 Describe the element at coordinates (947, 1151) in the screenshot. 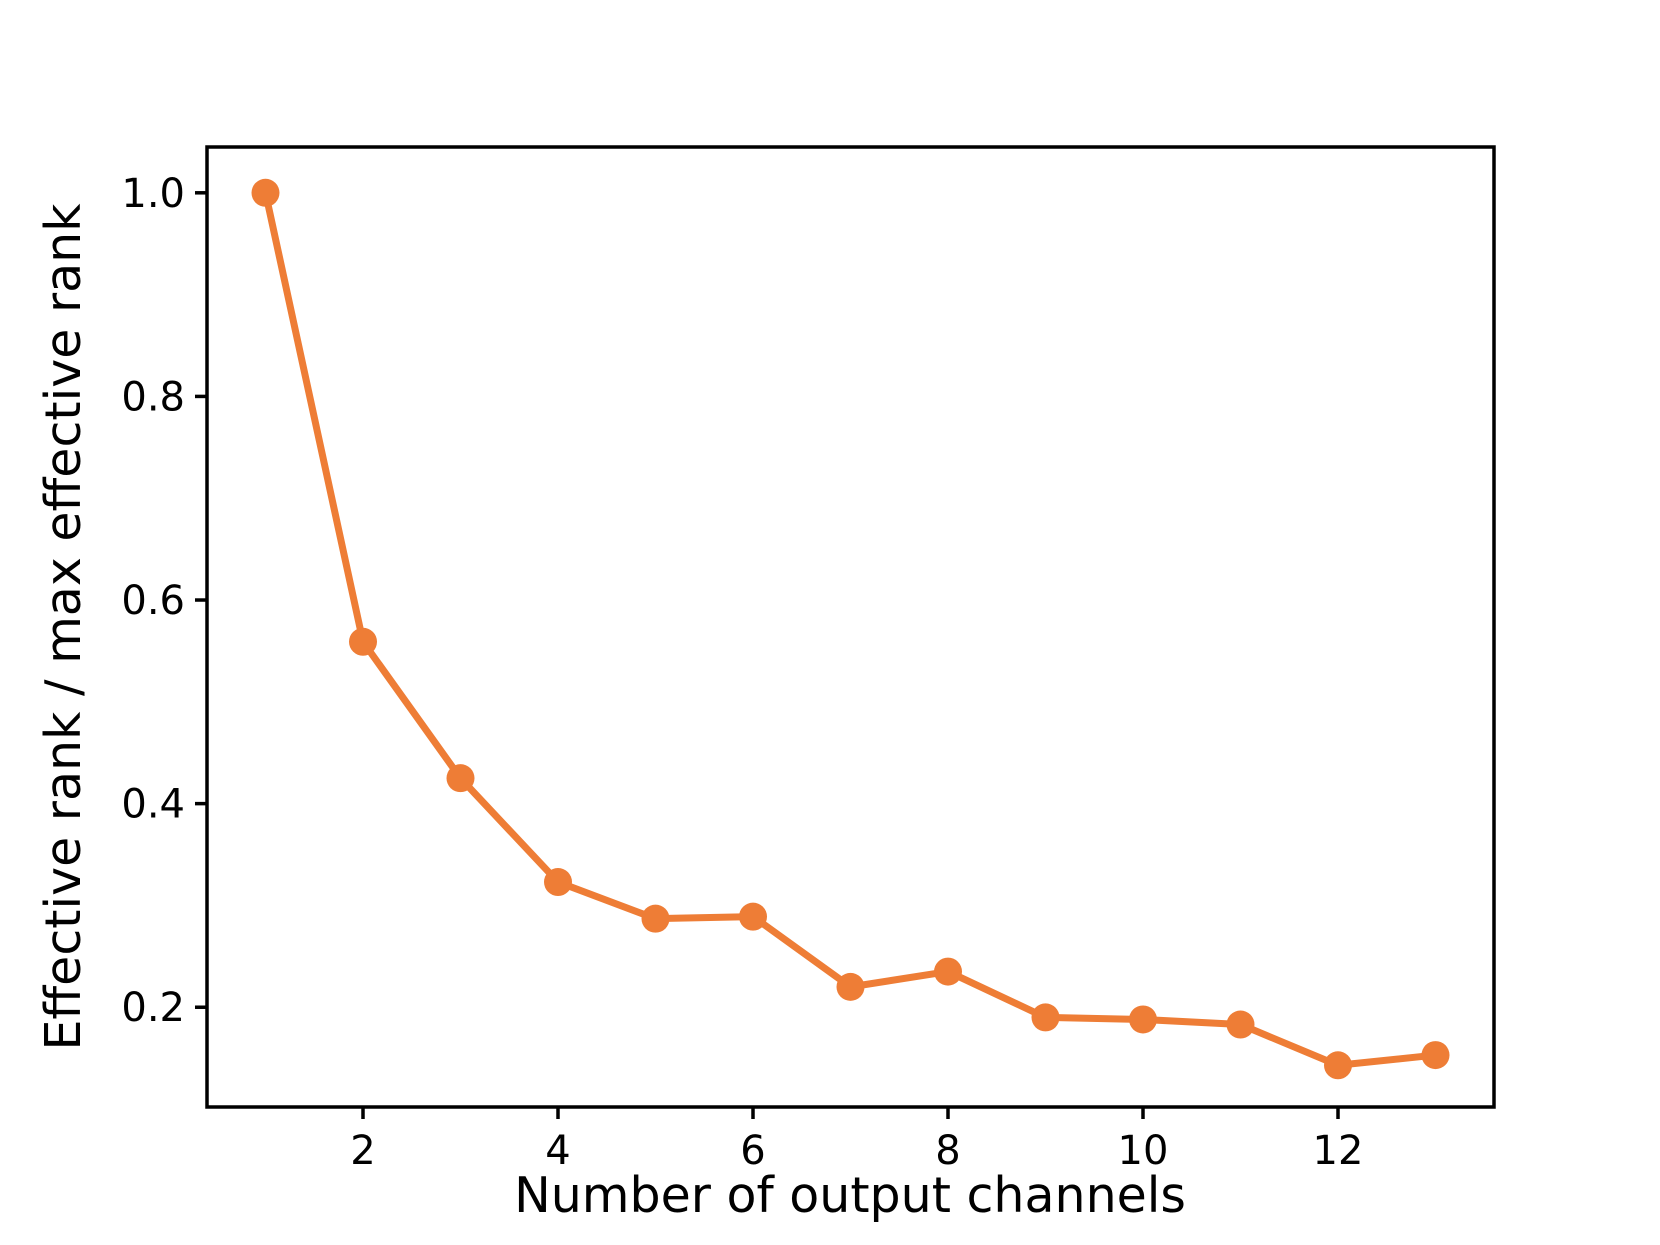

I see `x-tick-label: 8` at that location.